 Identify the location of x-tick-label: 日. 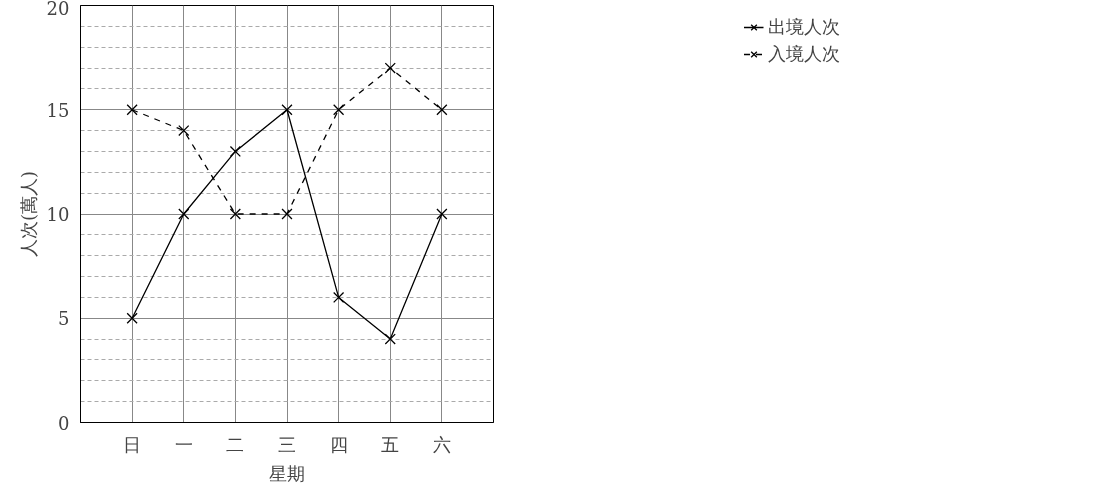
(132, 444).